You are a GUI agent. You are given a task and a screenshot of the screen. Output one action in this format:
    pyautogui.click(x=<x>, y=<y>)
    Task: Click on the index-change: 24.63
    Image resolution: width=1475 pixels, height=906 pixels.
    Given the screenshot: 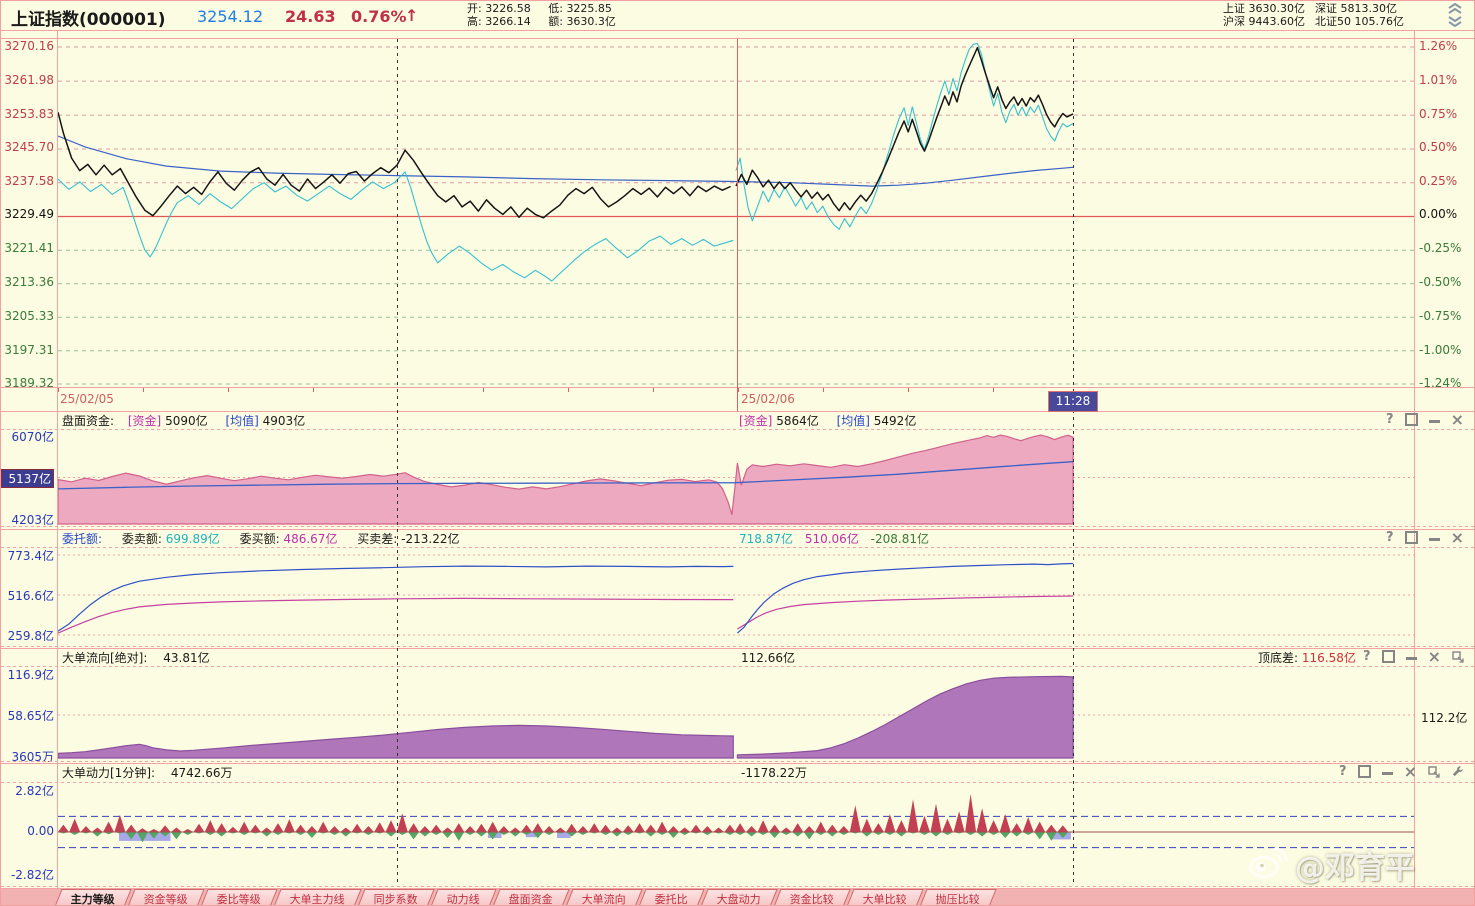 What is the action you would take?
    pyautogui.click(x=310, y=16)
    